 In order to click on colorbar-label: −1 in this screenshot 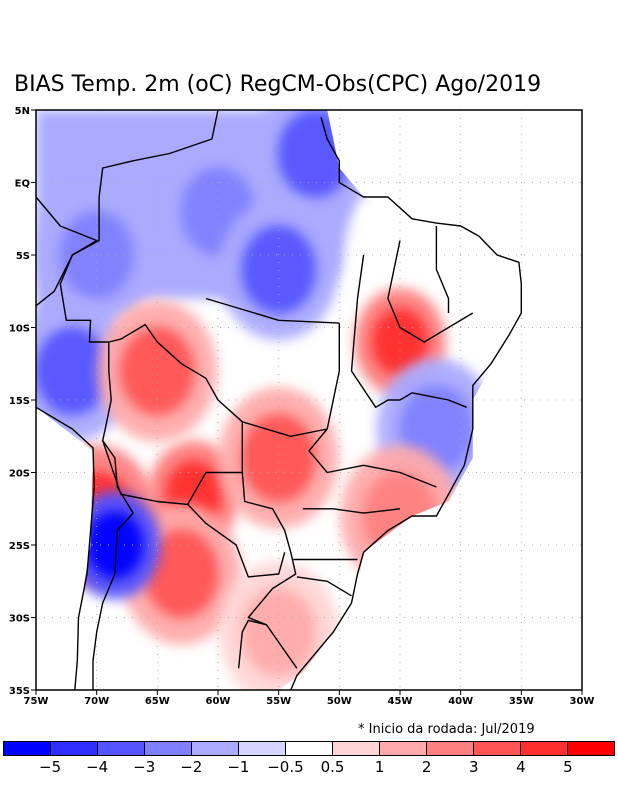, I will do `click(238, 767)`.